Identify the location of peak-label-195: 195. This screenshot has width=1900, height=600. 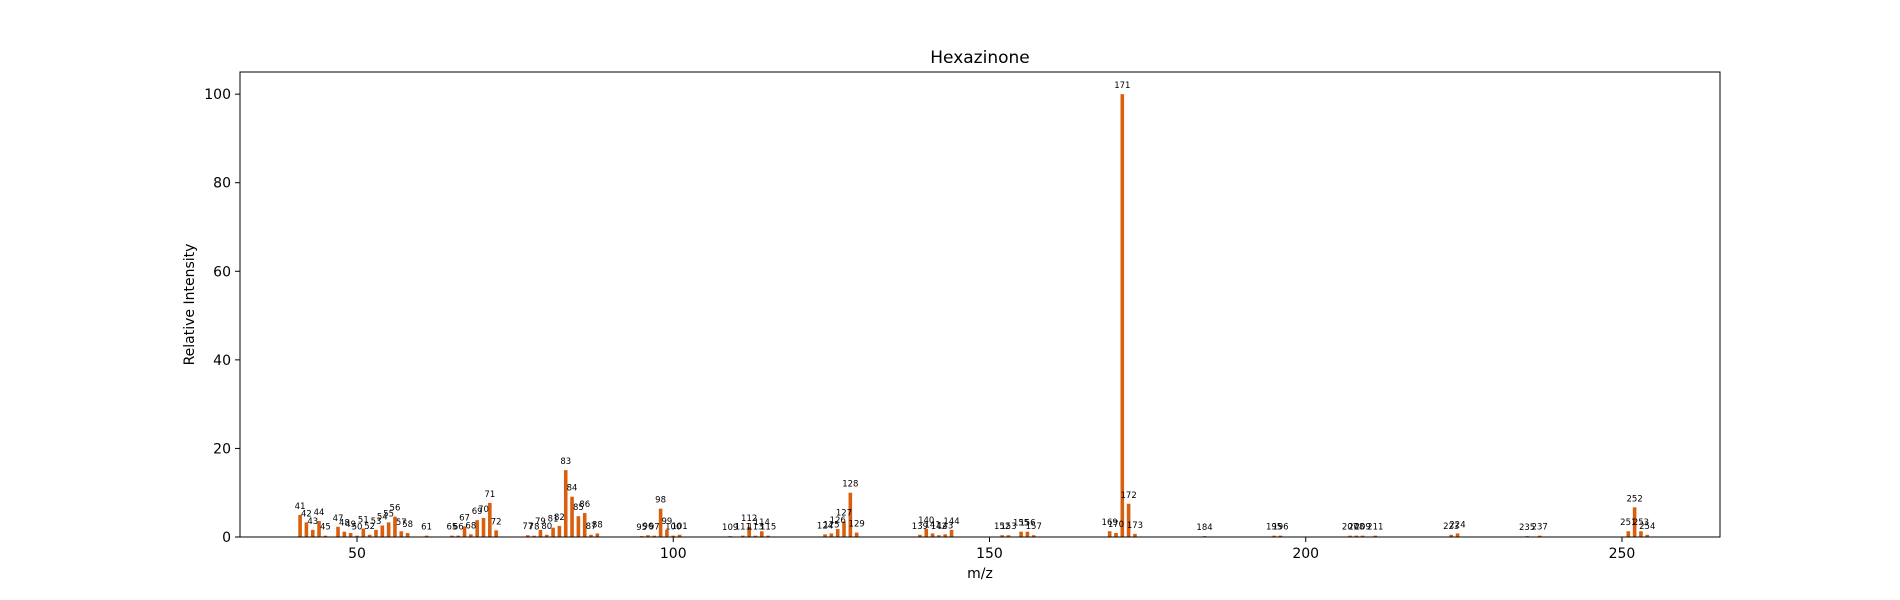
(1274, 528).